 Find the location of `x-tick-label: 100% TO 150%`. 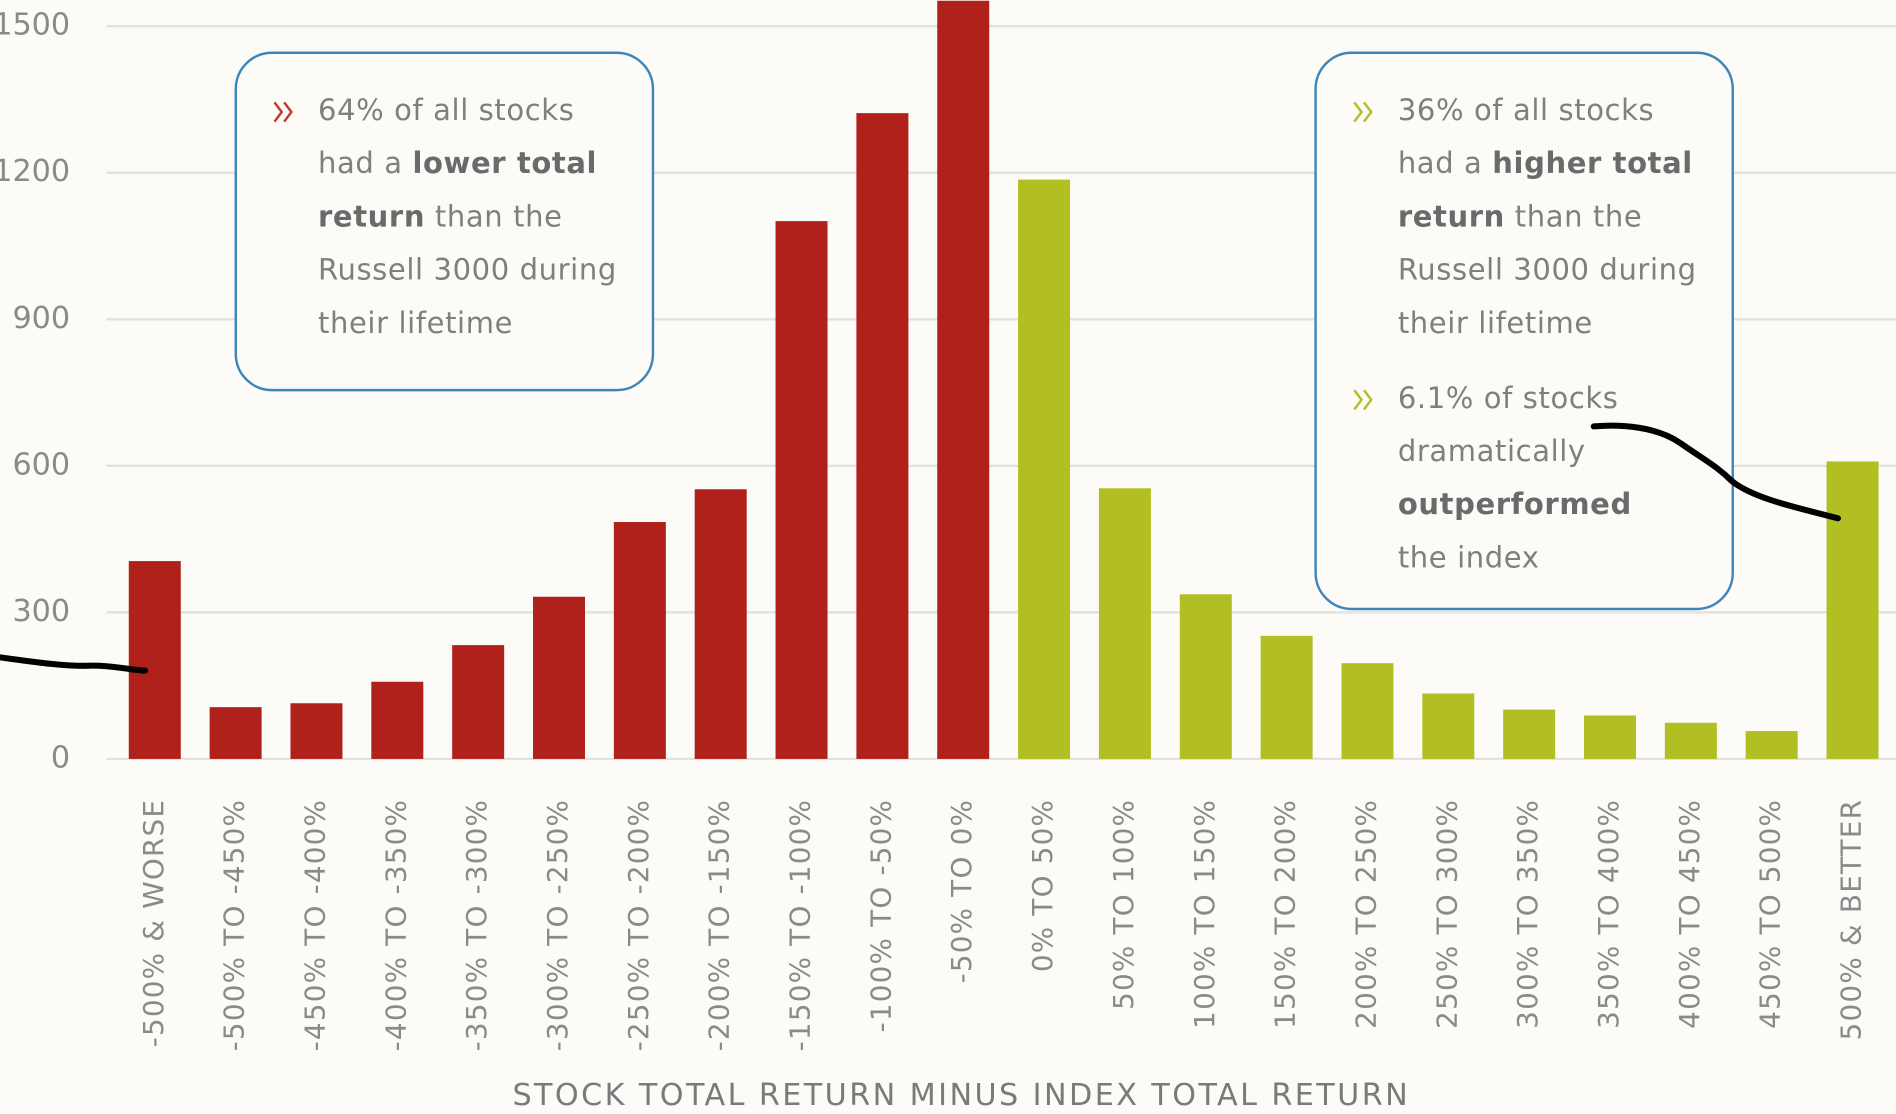

x-tick-label: 100% TO 150% is located at coordinates (1204, 914).